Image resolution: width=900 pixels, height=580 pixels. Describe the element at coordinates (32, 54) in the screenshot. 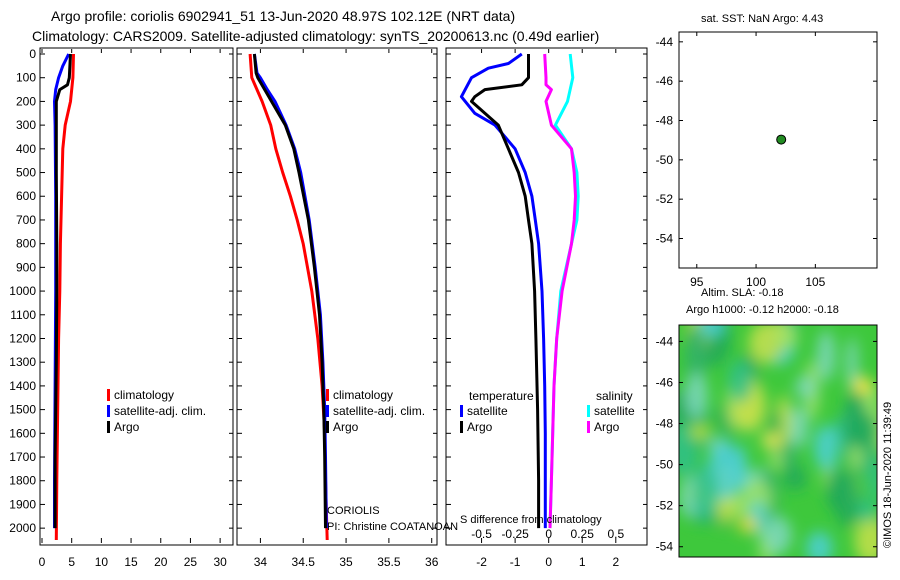

I see `y-tick-label: 0` at that location.